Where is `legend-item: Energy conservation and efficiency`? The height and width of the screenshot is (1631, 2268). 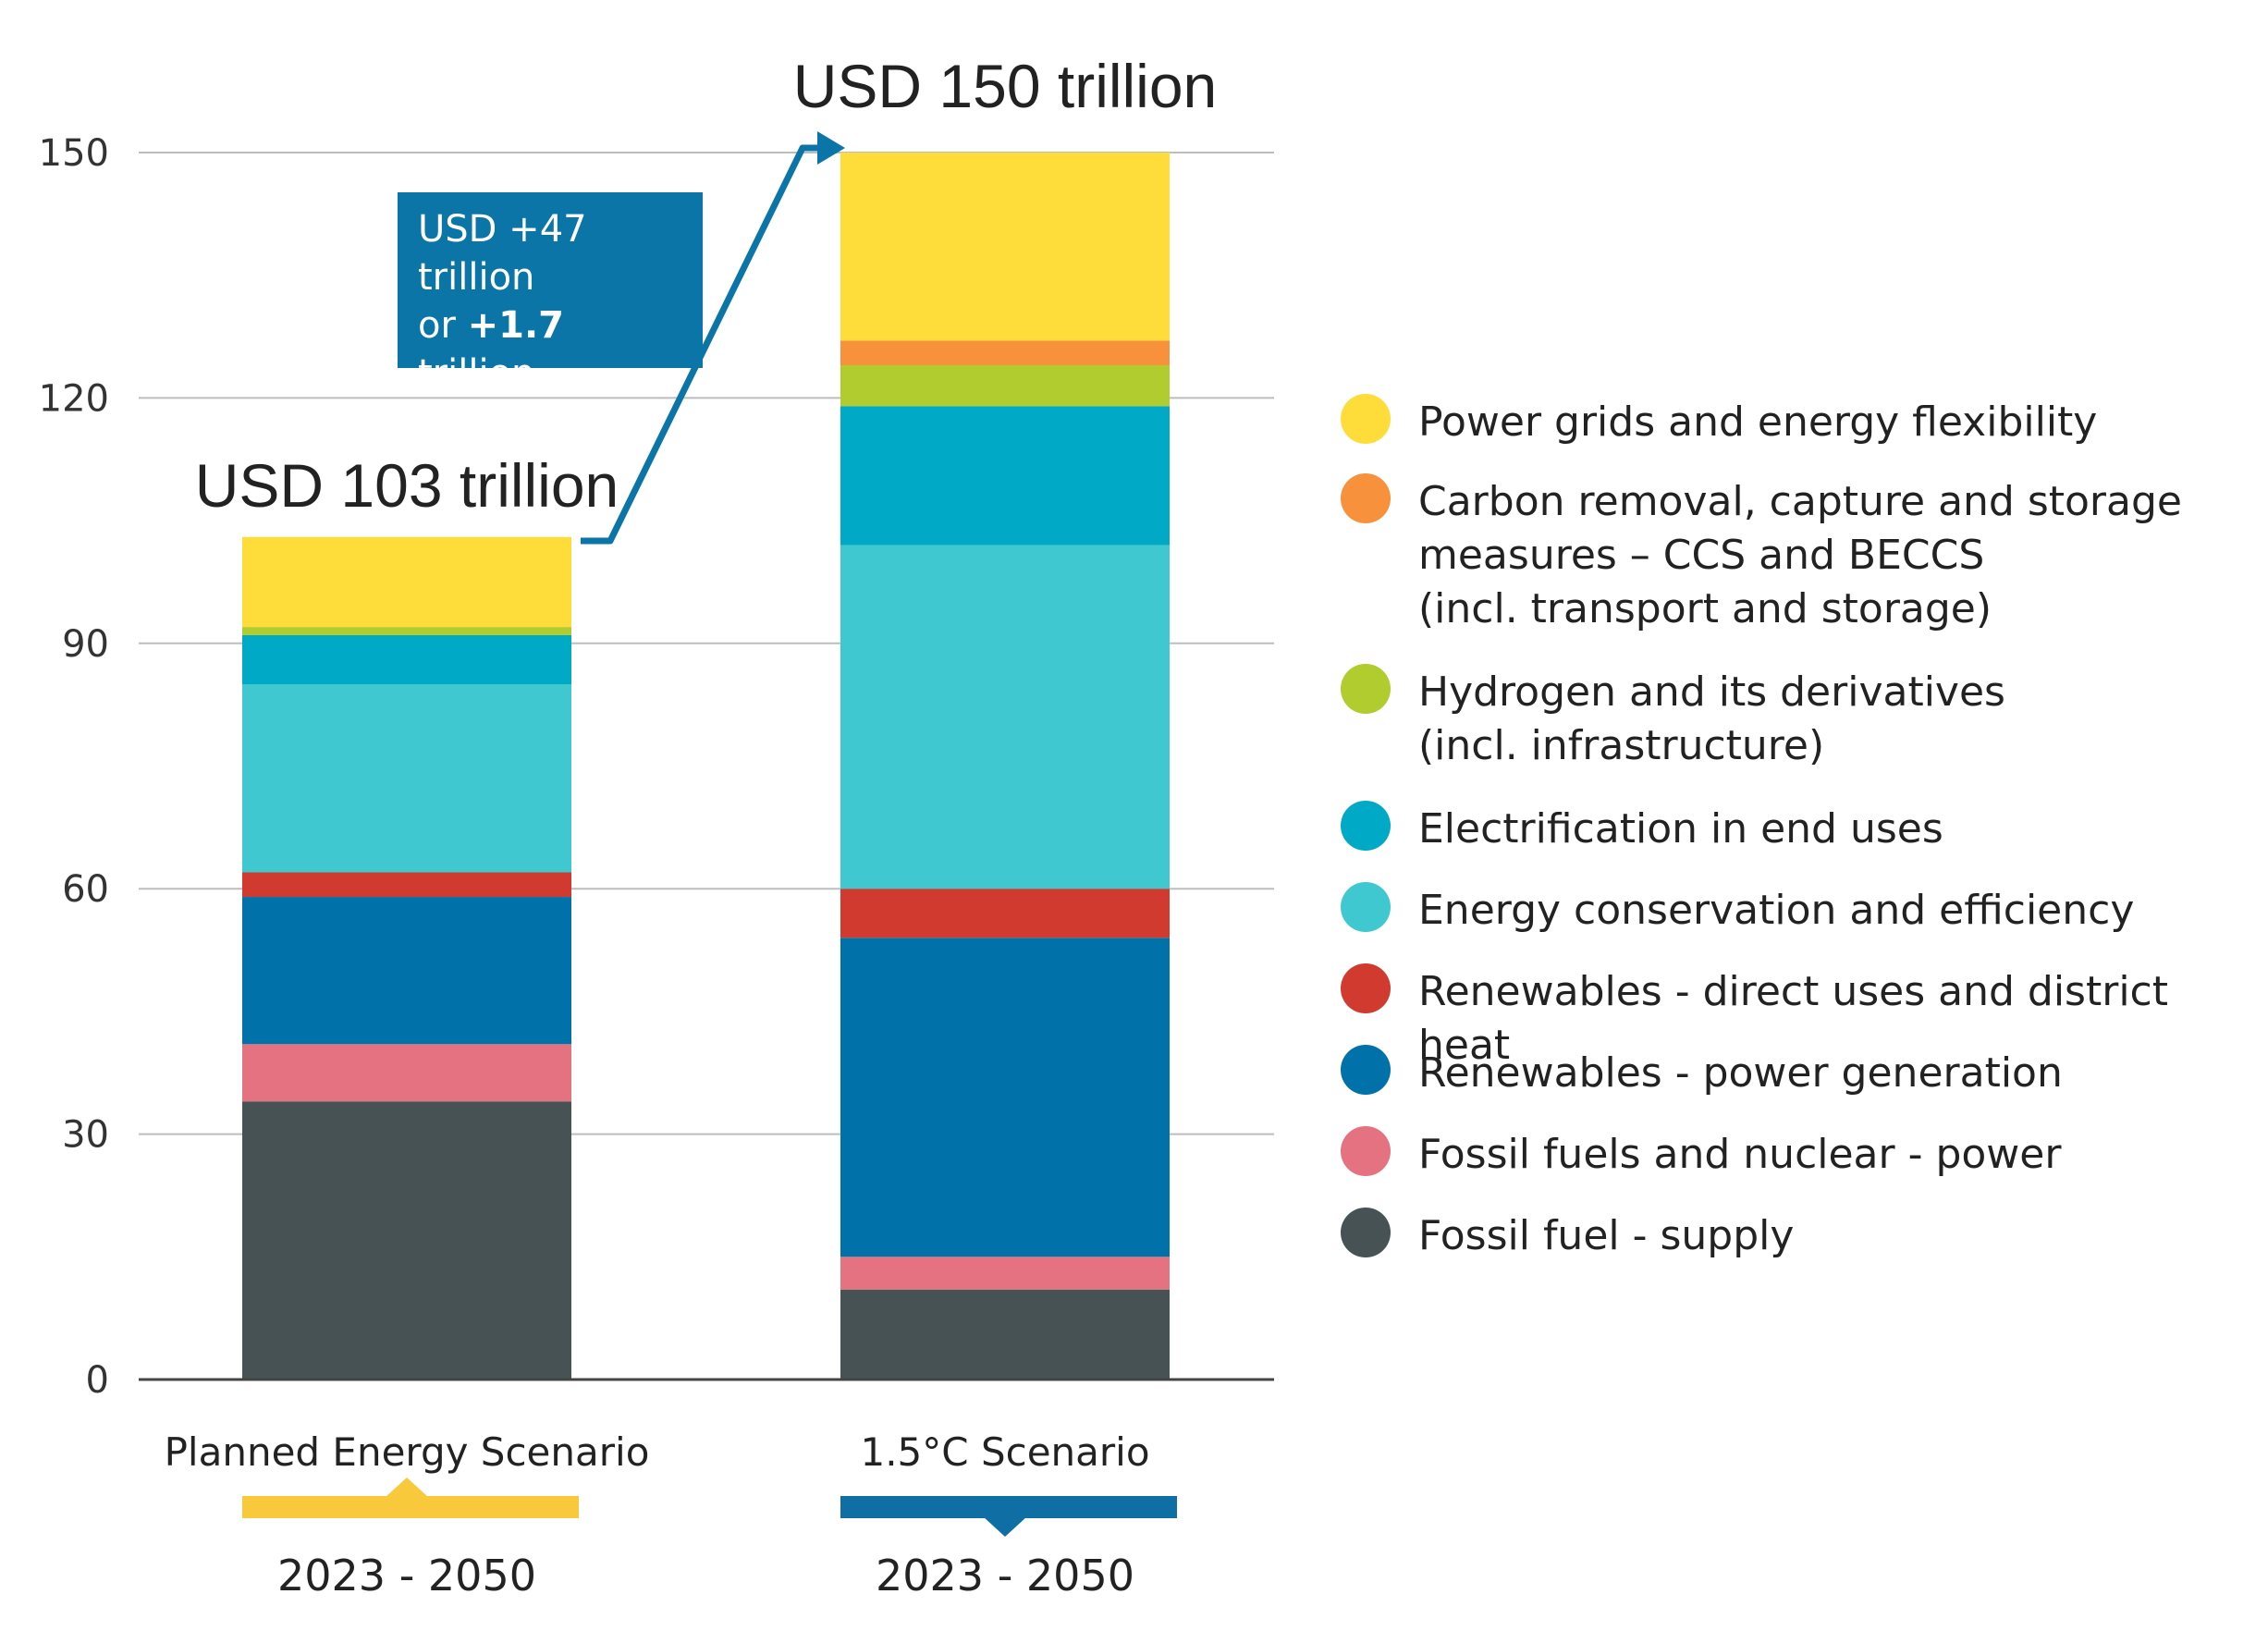 legend-item: Energy conservation and efficiency is located at coordinates (1738, 910).